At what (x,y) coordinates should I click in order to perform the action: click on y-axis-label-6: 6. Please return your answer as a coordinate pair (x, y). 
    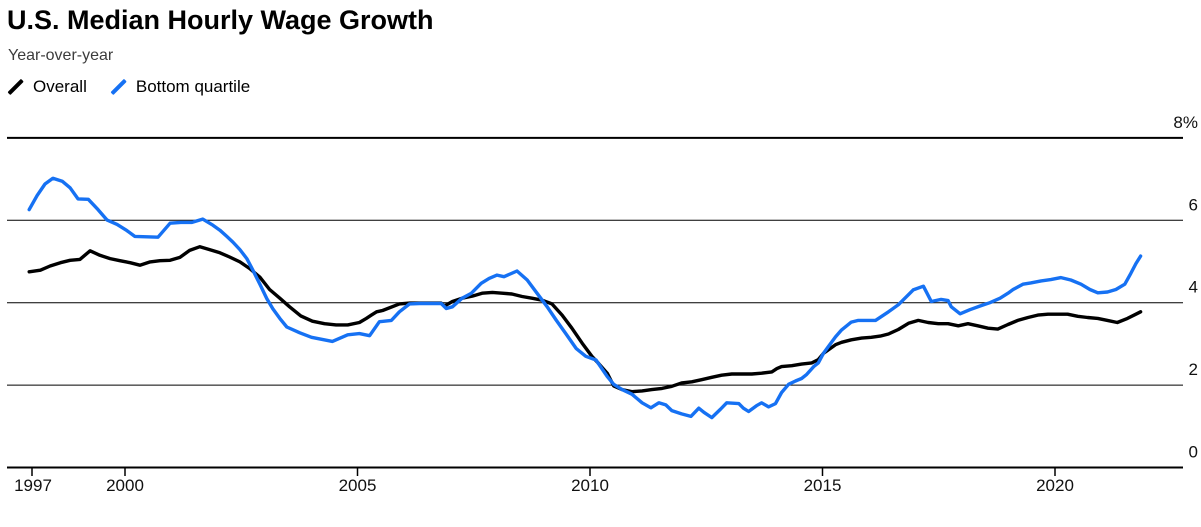
    Looking at the image, I should click on (1193, 204).